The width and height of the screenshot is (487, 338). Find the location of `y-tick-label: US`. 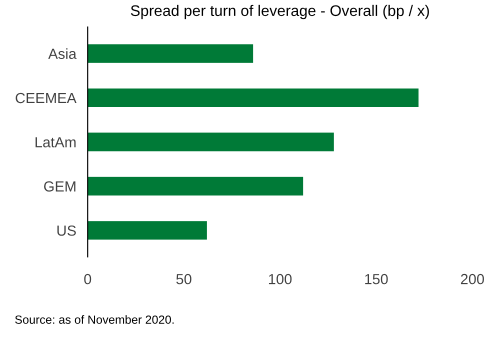

y-tick-label: US is located at coordinates (66, 230).